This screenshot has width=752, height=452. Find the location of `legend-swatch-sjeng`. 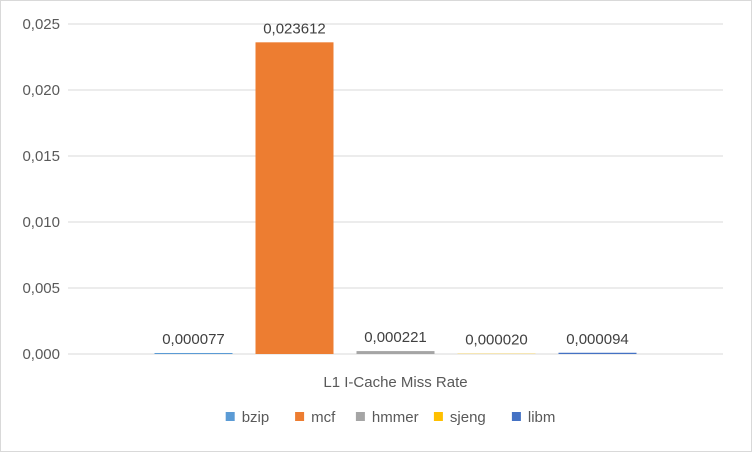

legend-swatch-sjeng is located at coordinates (438, 416).